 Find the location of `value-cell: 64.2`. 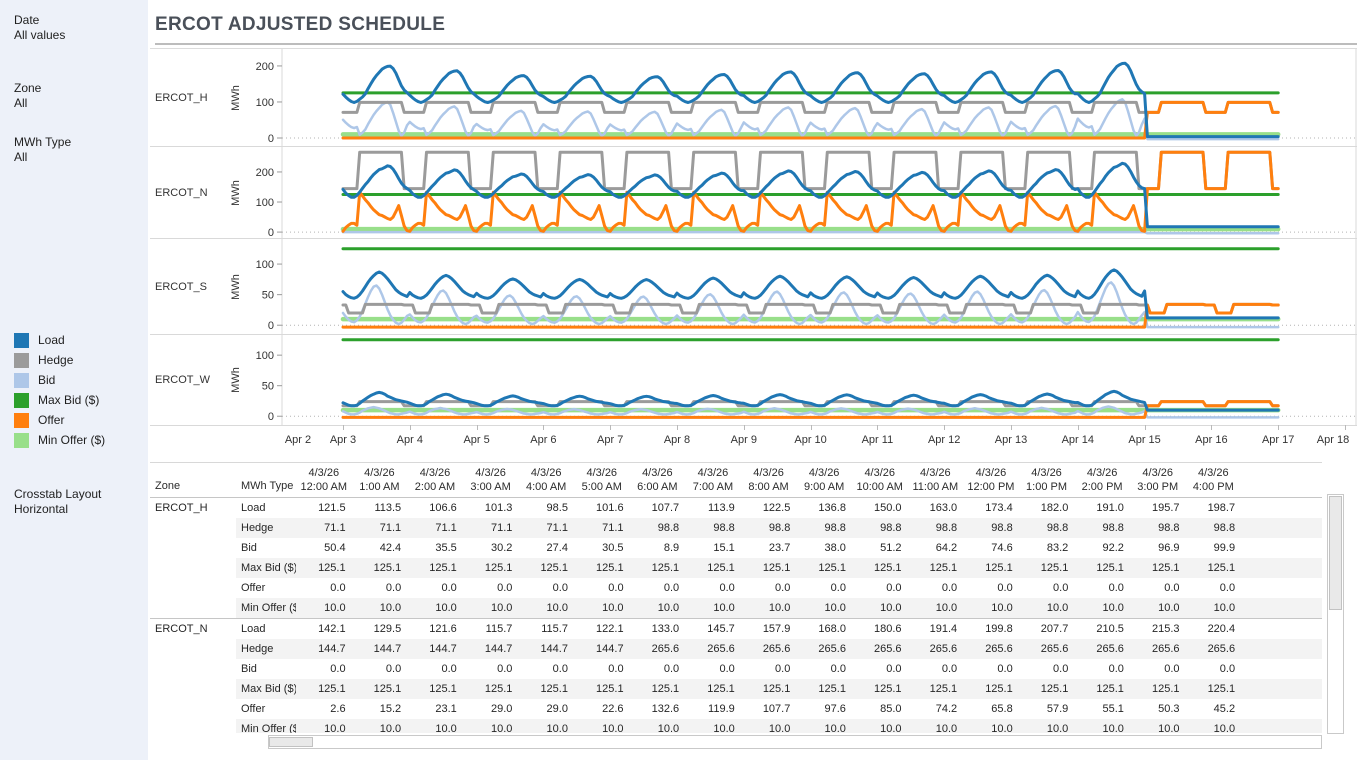

value-cell: 64.2 is located at coordinates (946, 548).